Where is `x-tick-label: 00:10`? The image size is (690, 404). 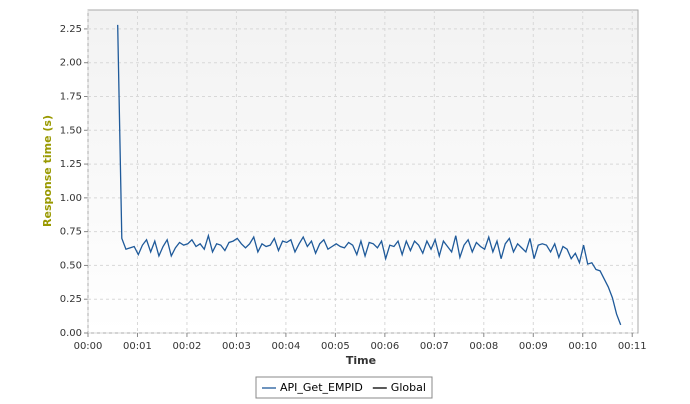
x-tick-label: 00:10 is located at coordinates (582, 346).